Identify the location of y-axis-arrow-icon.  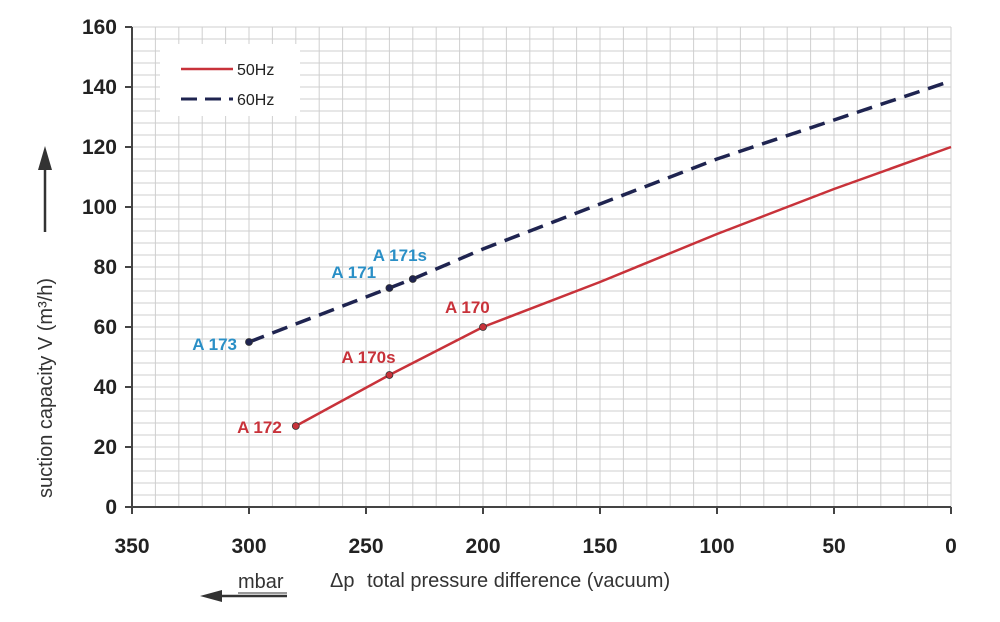
(45, 158).